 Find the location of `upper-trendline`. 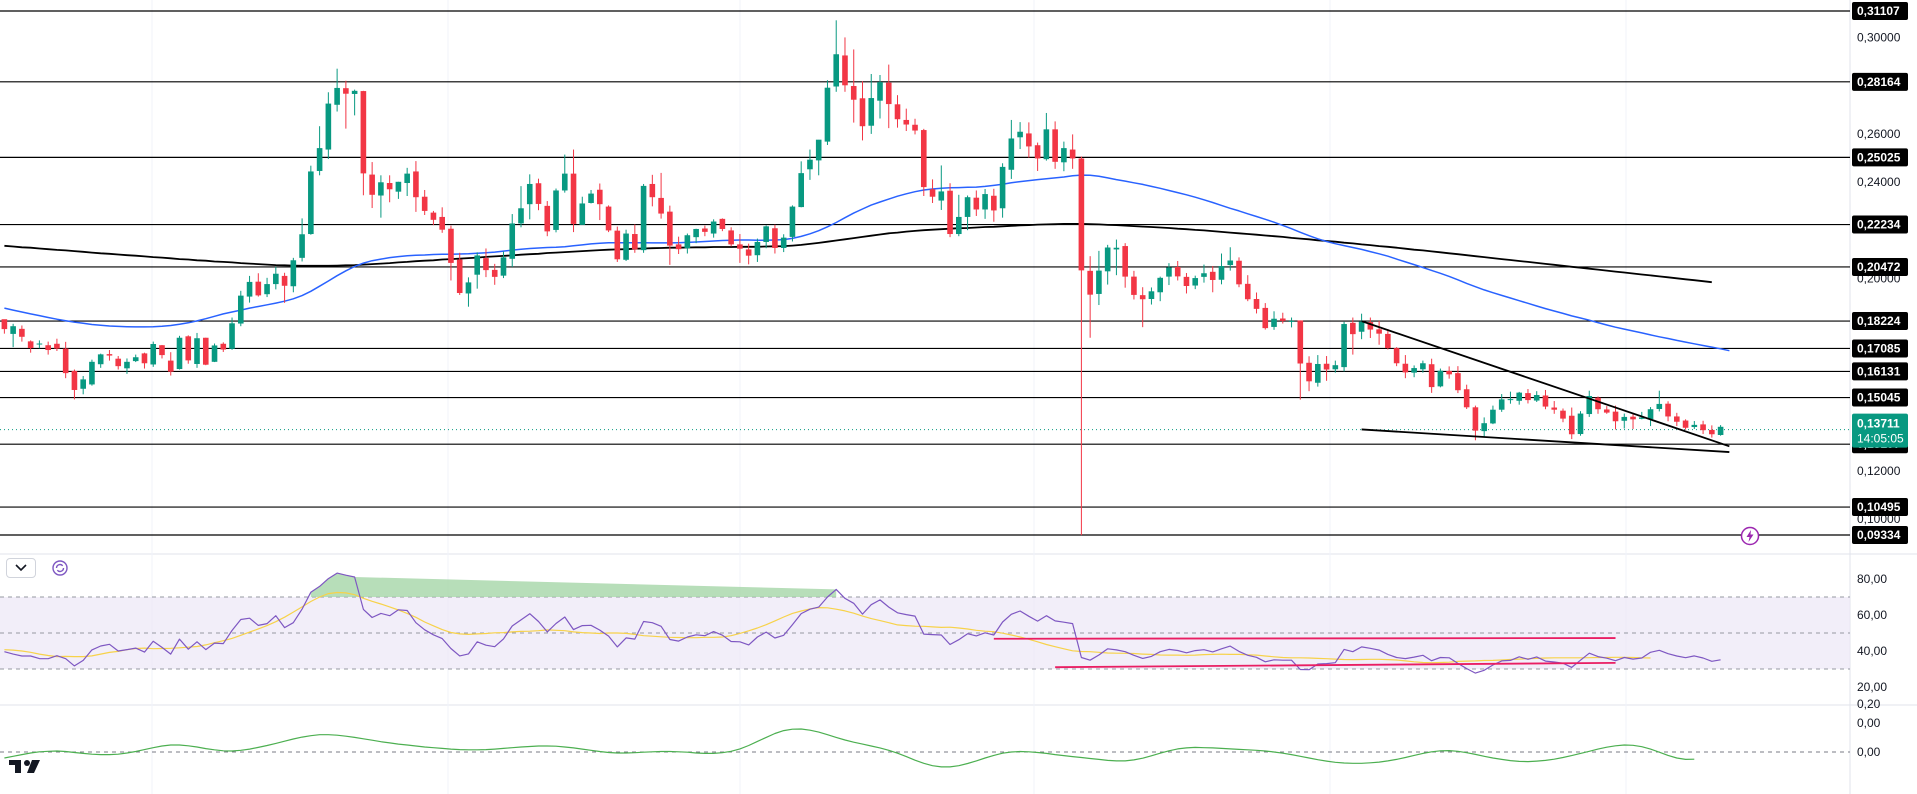

upper-trendline is located at coordinates (1545, 384).